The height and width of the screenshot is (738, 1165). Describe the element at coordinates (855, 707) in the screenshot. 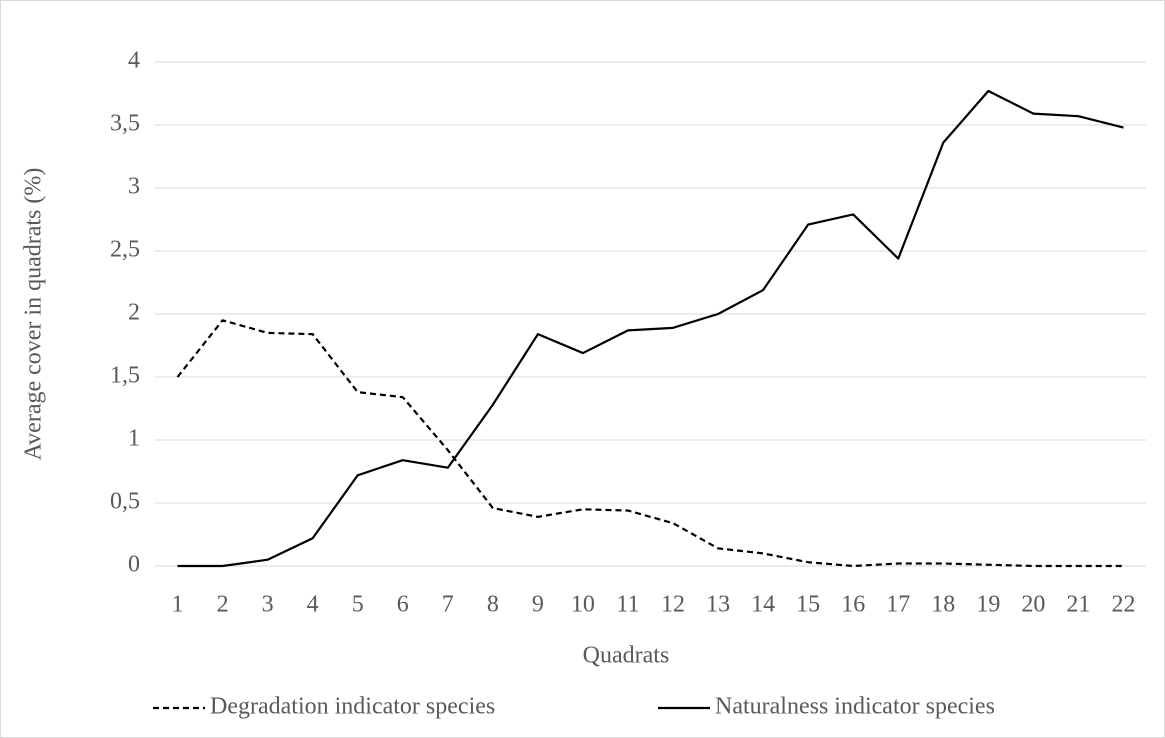

I see `legend-label: Naturalness indicator species` at that location.